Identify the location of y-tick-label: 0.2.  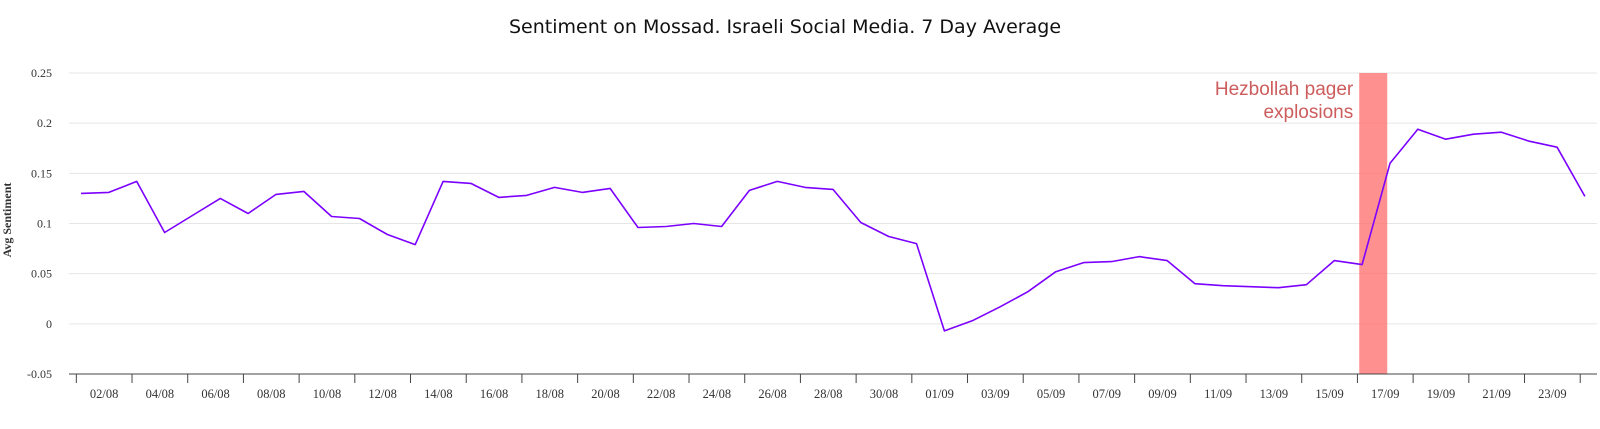
(44, 123).